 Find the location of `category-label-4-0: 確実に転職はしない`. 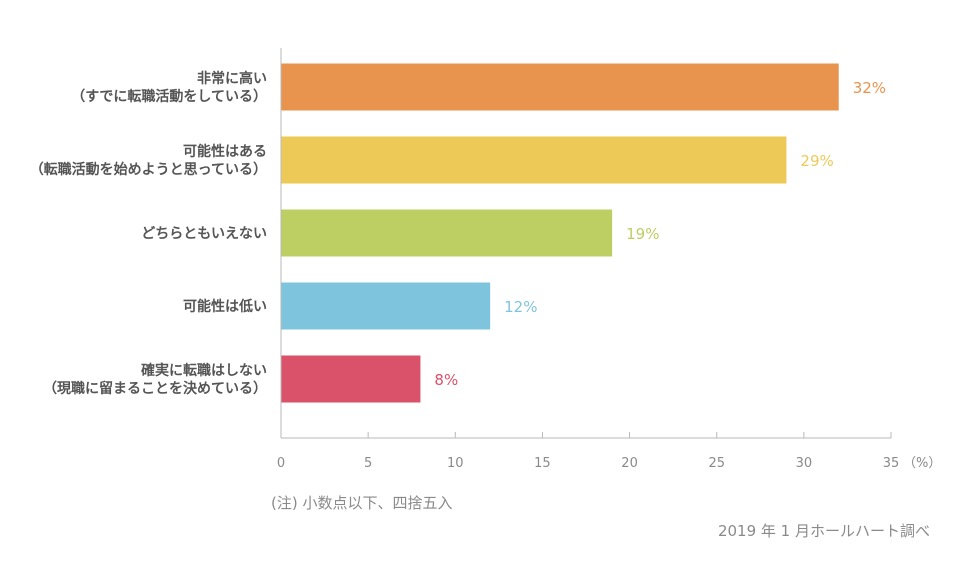

category-label-4-0: 確実に転職はしない is located at coordinates (204, 370).